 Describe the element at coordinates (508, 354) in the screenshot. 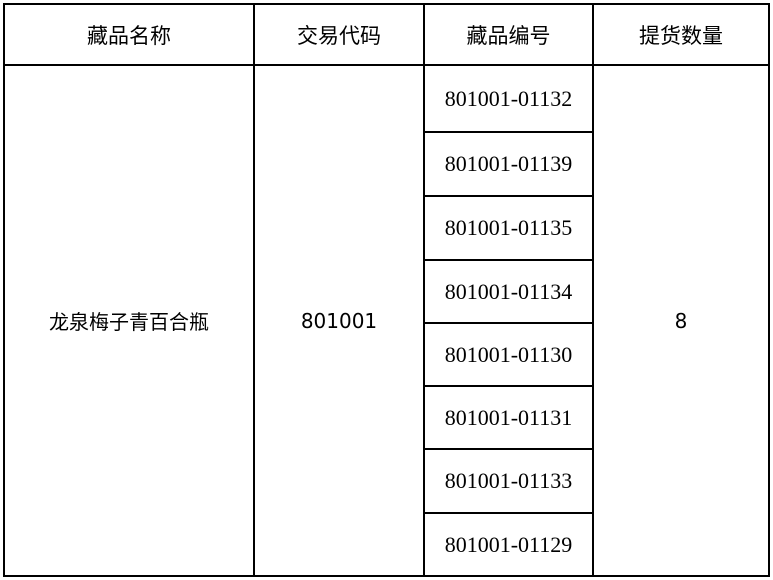

I see `serial-number-cell: 801001-01130` at that location.